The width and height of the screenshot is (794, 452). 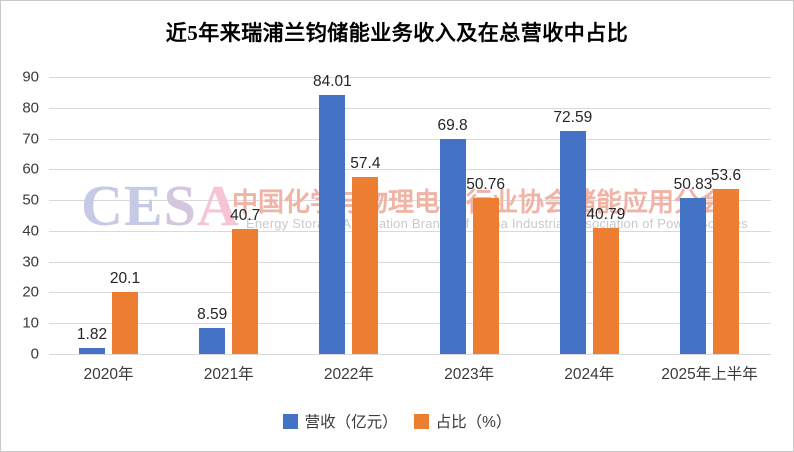 What do you see at coordinates (212, 314) in the screenshot?
I see `data-label: 8.59` at bounding box center [212, 314].